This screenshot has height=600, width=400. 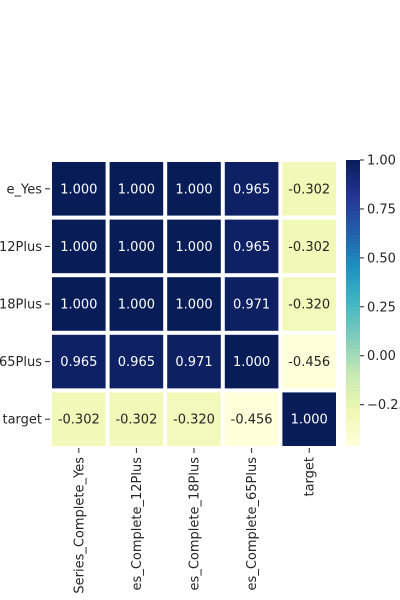 What do you see at coordinates (381, 209) in the screenshot?
I see `colorbar-tick-label: 0.75` at bounding box center [381, 209].